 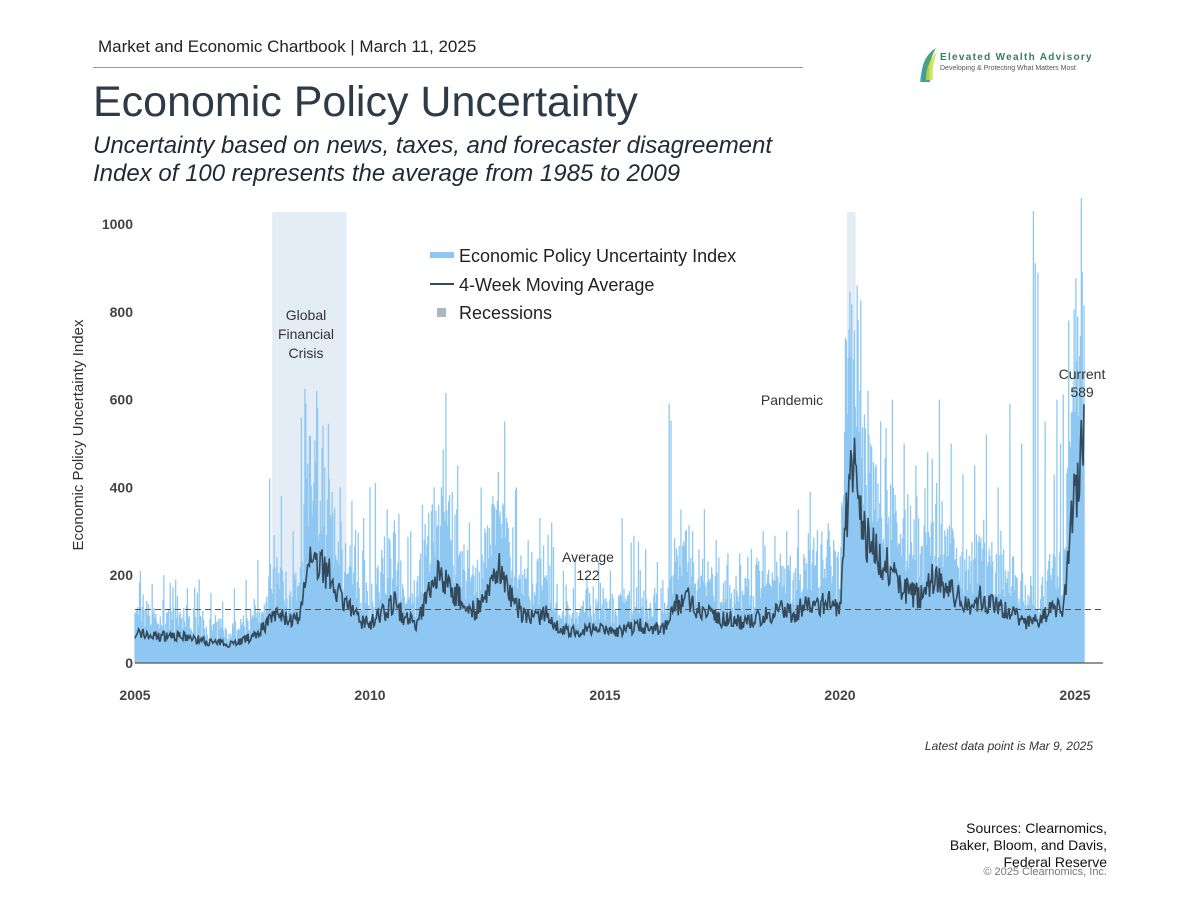 What do you see at coordinates (604, 695) in the screenshot?
I see `x-tick-label: 2015` at bounding box center [604, 695].